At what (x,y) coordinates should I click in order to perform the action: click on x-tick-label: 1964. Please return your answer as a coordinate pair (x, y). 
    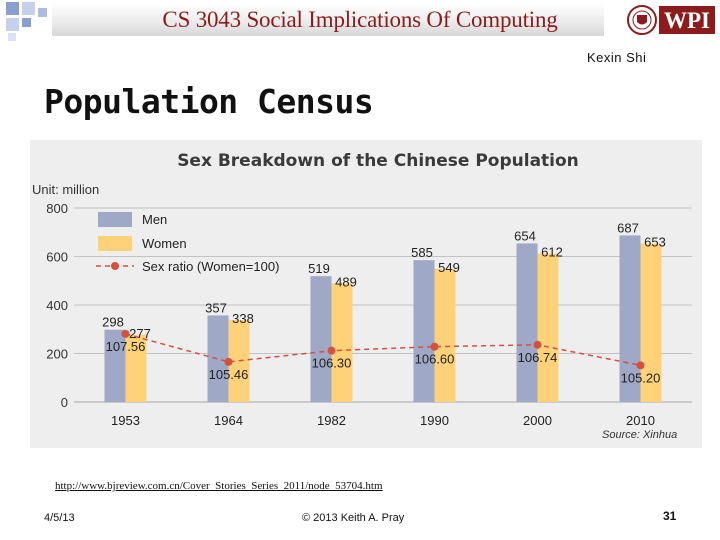
    Looking at the image, I should click on (228, 420).